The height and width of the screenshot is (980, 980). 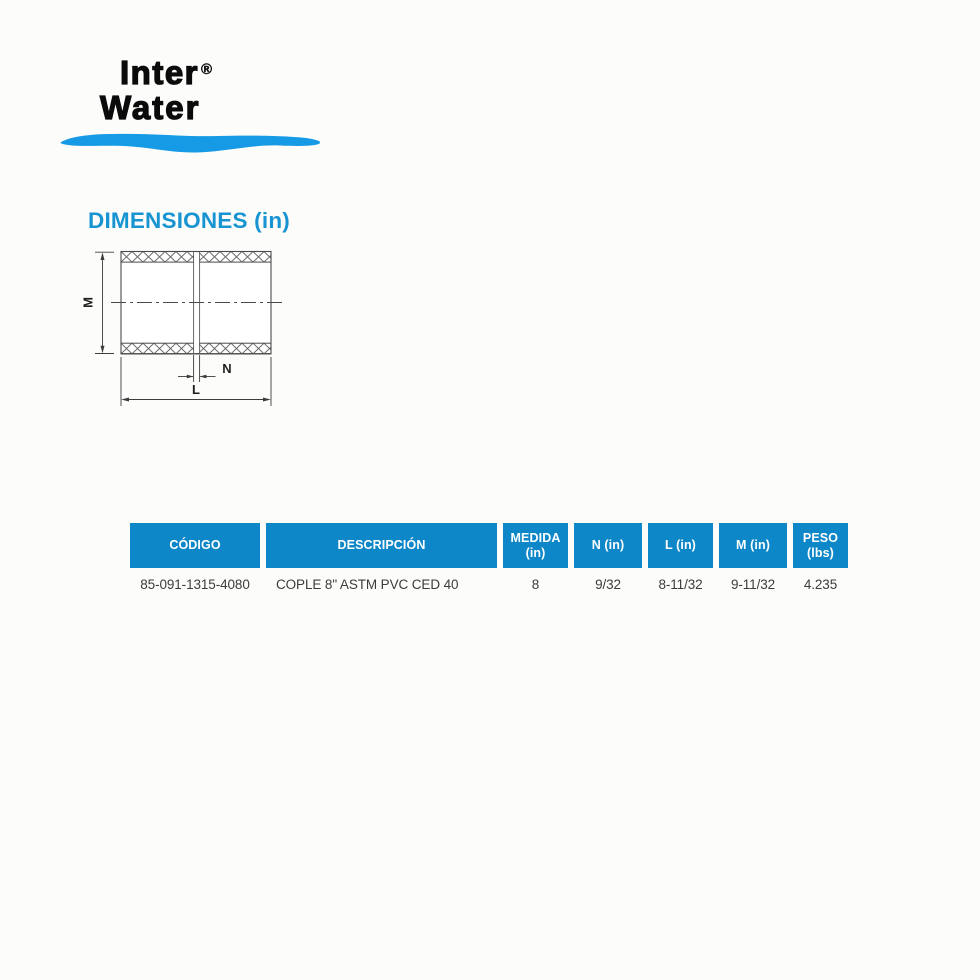 I want to click on dimension-l-label: L, so click(x=196, y=389).